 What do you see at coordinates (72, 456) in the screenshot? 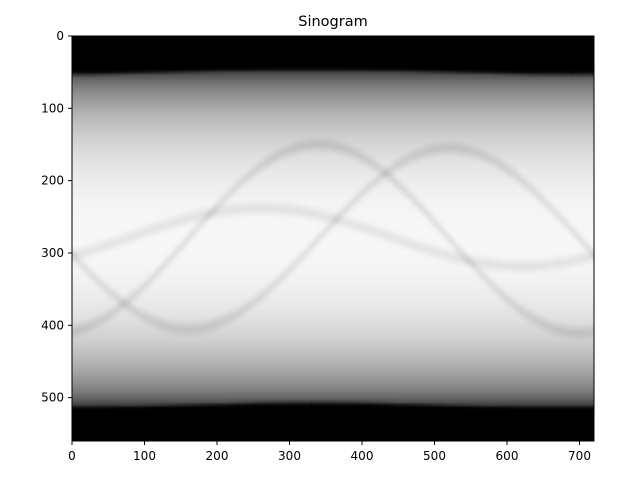
I see `x-tick-label: 0` at bounding box center [72, 456].